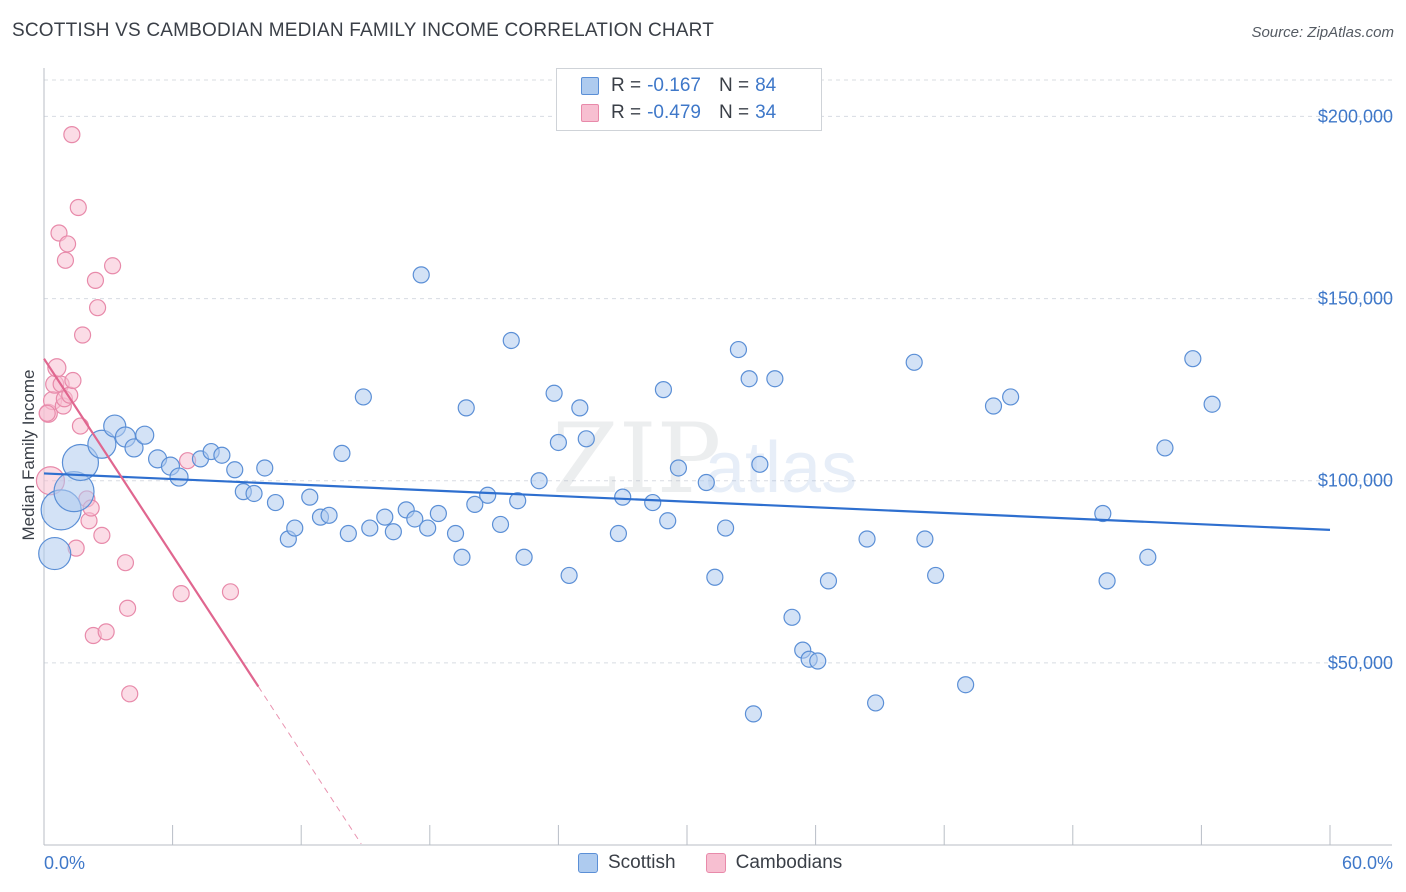 This screenshot has width=1406, height=892. What do you see at coordinates (715, 863) in the screenshot?
I see `series-swatch-cambodians` at bounding box center [715, 863].